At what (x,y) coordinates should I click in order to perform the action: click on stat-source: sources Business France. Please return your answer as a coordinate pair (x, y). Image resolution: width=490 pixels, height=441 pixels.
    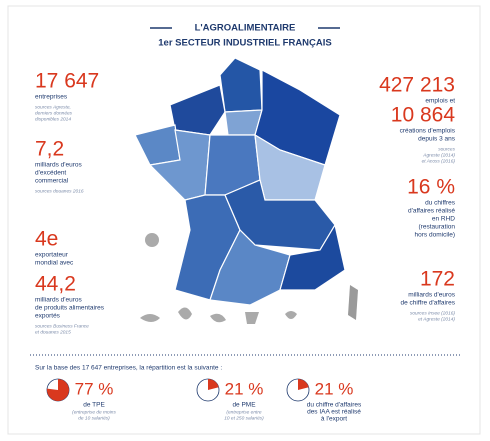
    Looking at the image, I should click on (62, 326).